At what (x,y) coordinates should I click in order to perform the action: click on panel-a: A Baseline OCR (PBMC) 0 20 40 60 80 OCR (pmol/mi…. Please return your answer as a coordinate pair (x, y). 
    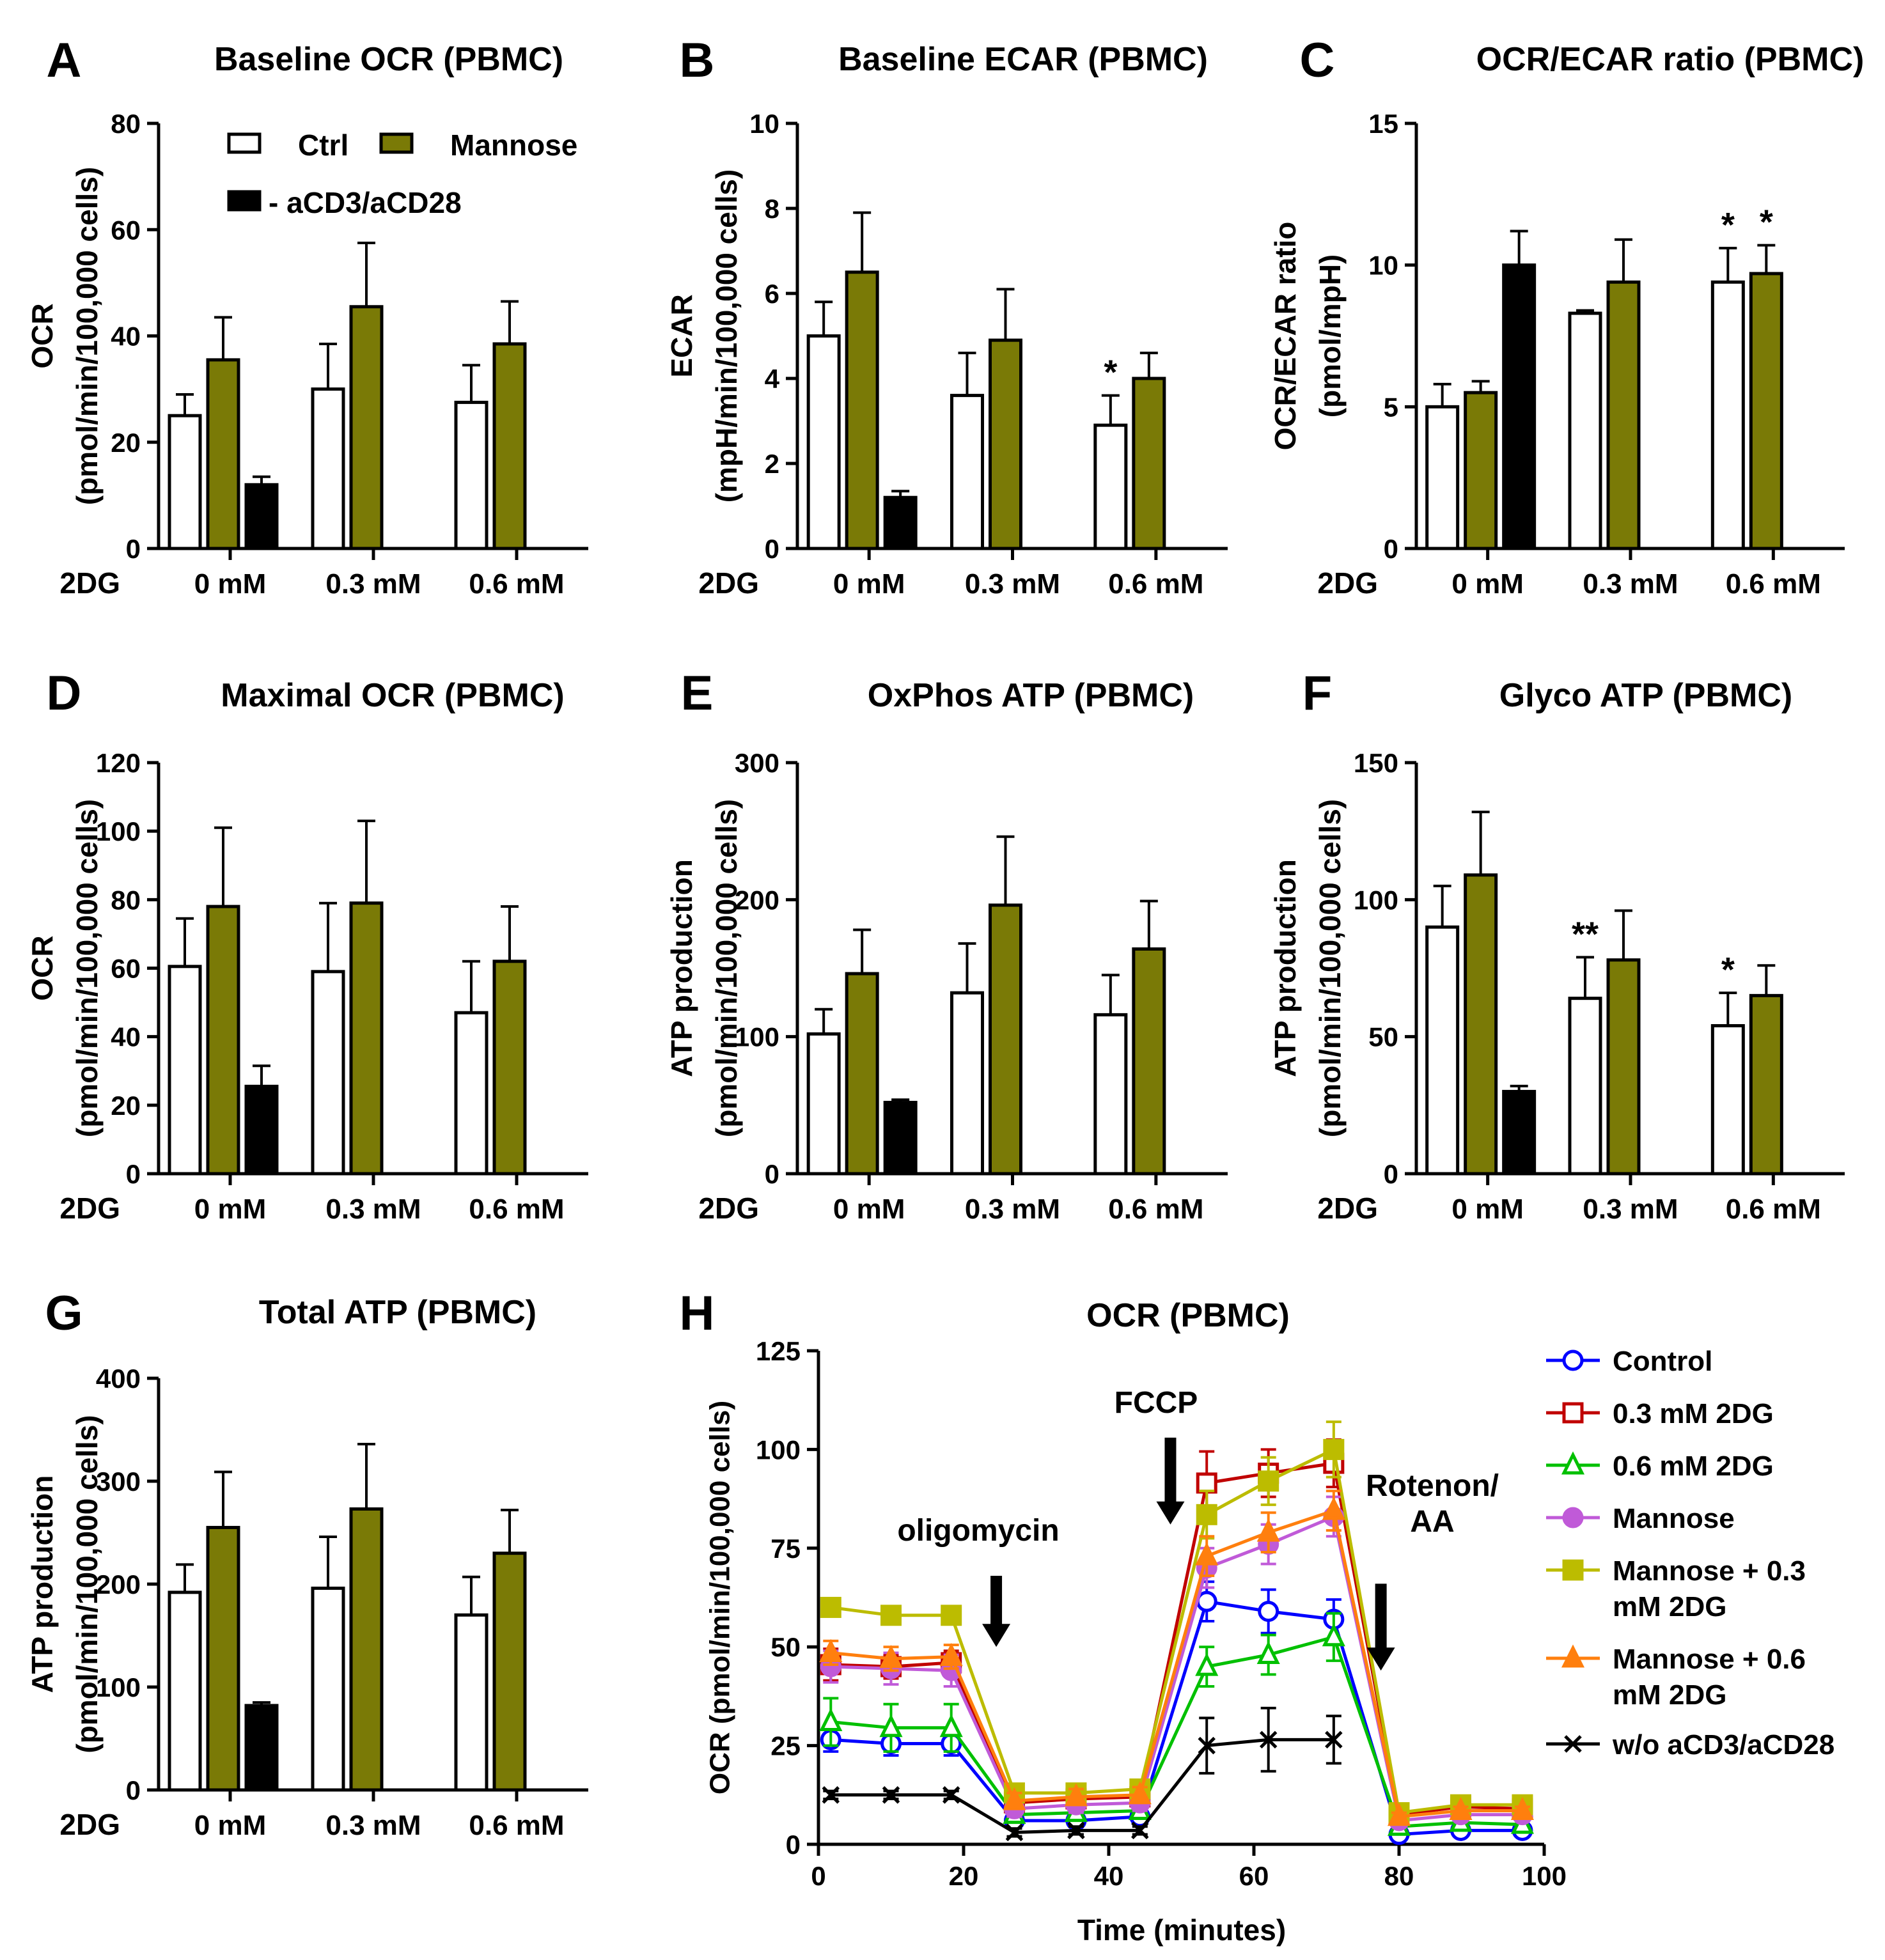
    Looking at the image, I should click on (307, 316).